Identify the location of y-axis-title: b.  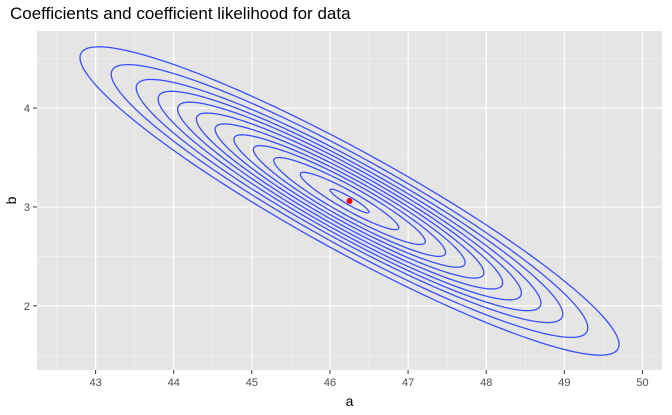
(11, 200).